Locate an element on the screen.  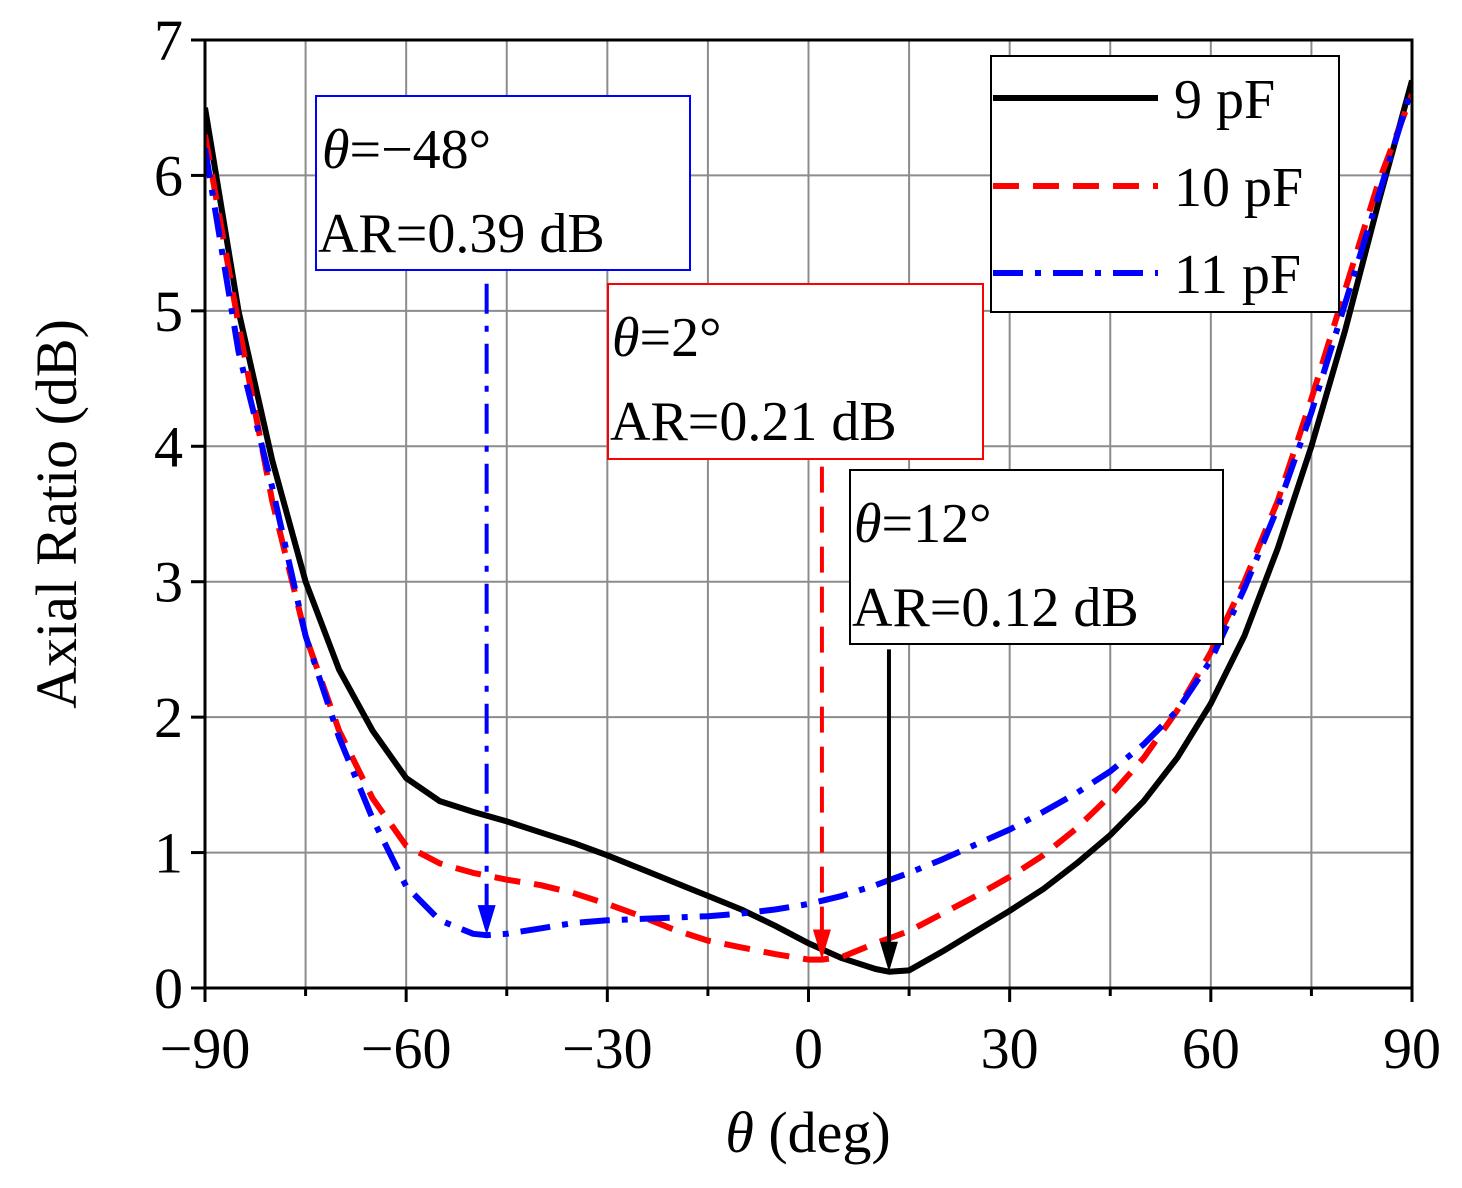
annotation-theta-text: θ=−48° is located at coordinates (406, 150).